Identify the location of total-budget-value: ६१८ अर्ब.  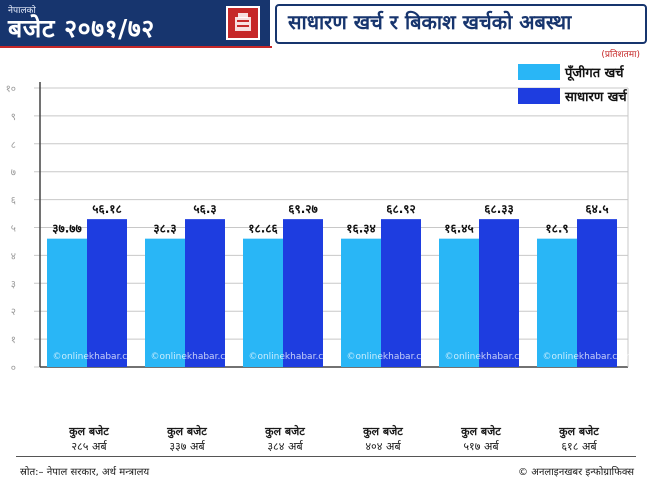
(579, 446).